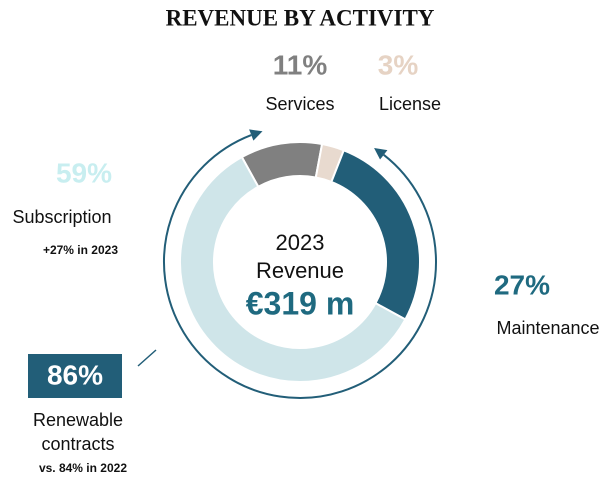 The image size is (604, 484). I want to click on renewable-box, so click(75, 376).